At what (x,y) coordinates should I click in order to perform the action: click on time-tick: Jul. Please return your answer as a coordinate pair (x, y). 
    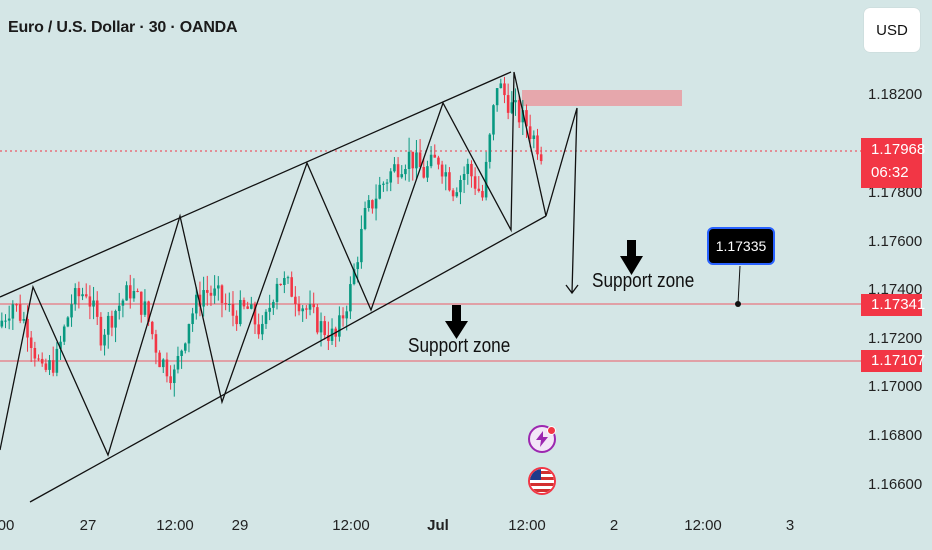
    Looking at the image, I should click on (438, 525).